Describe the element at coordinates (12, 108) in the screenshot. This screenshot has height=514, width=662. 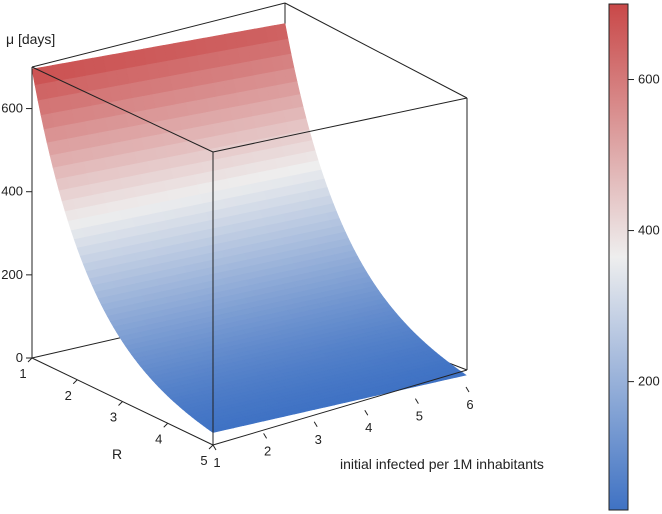
I see `z-tick-label: 600` at that location.